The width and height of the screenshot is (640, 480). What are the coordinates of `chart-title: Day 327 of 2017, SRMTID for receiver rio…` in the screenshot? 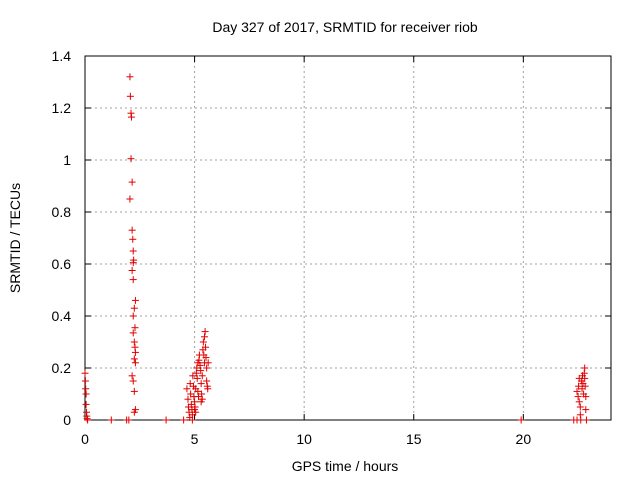 It's located at (345, 27).